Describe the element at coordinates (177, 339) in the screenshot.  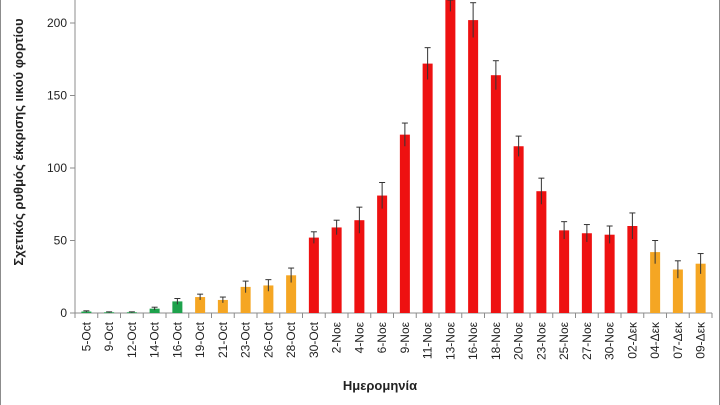
I see `x-tick-label: 16-Oct` at that location.